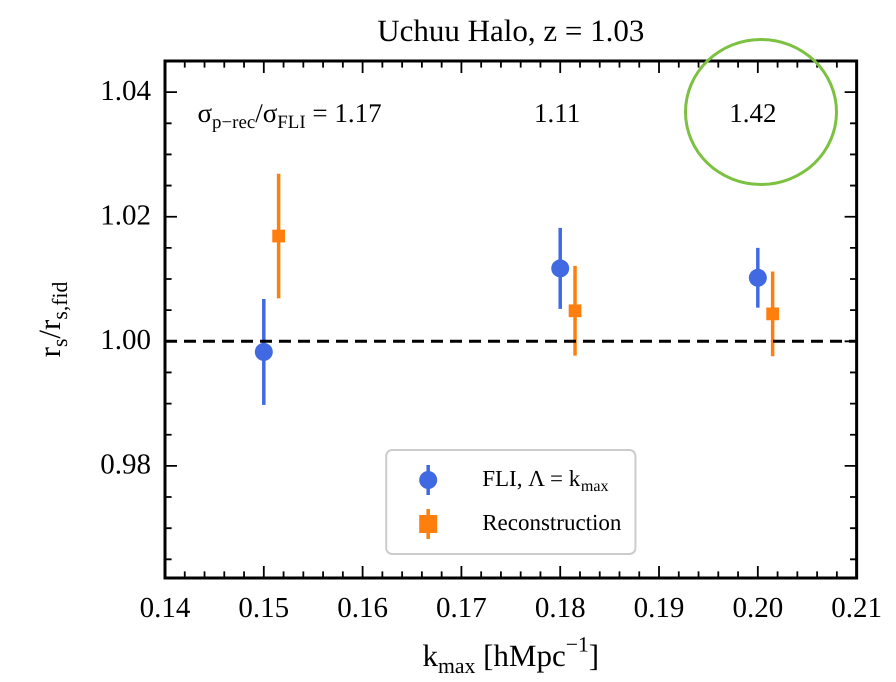  What do you see at coordinates (461, 608) in the screenshot?
I see `x-tick-label: 0.17` at bounding box center [461, 608].